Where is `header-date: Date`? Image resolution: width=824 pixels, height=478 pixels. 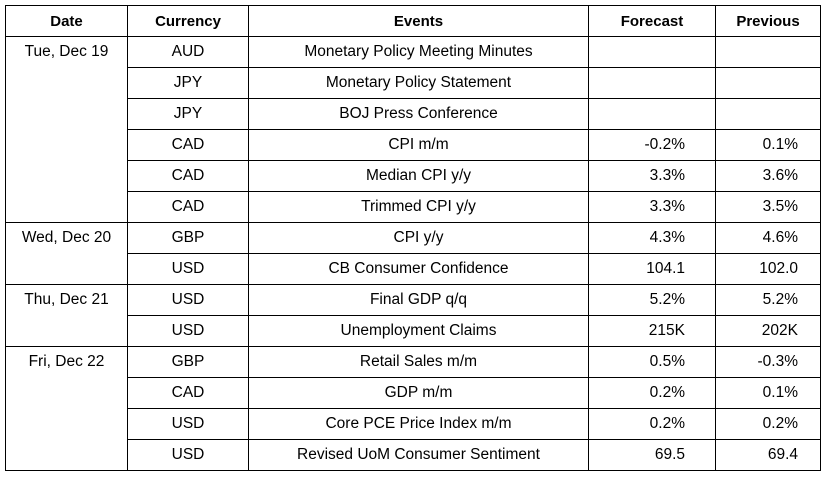 header-date: Date is located at coordinates (66, 21).